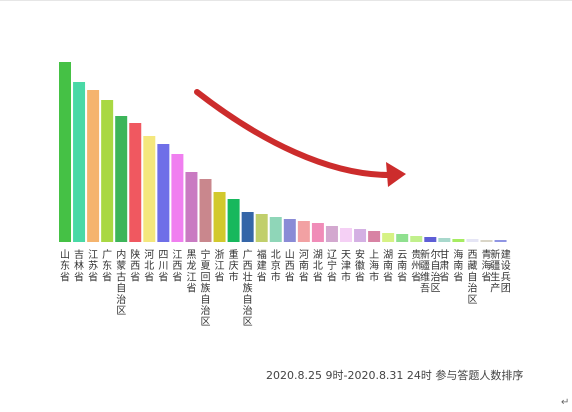  Describe the element at coordinates (487, 265) in the screenshot. I see `x-tick-label: 青海省` at that location.